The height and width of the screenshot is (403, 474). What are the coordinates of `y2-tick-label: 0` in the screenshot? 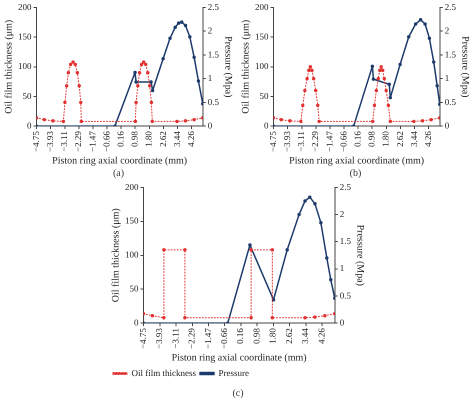 It's located at (342, 323).